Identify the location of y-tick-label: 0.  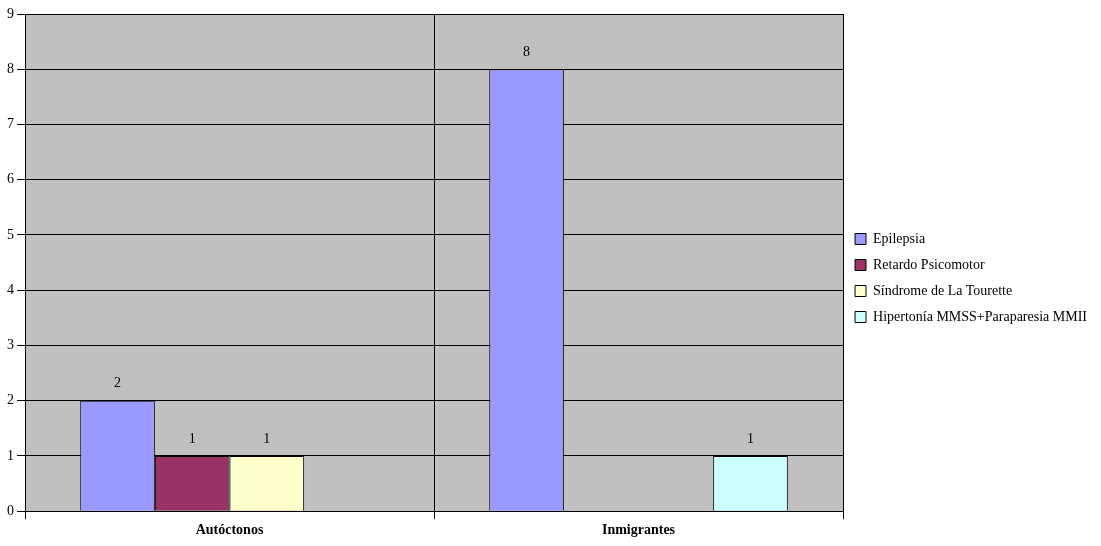
(10, 510).